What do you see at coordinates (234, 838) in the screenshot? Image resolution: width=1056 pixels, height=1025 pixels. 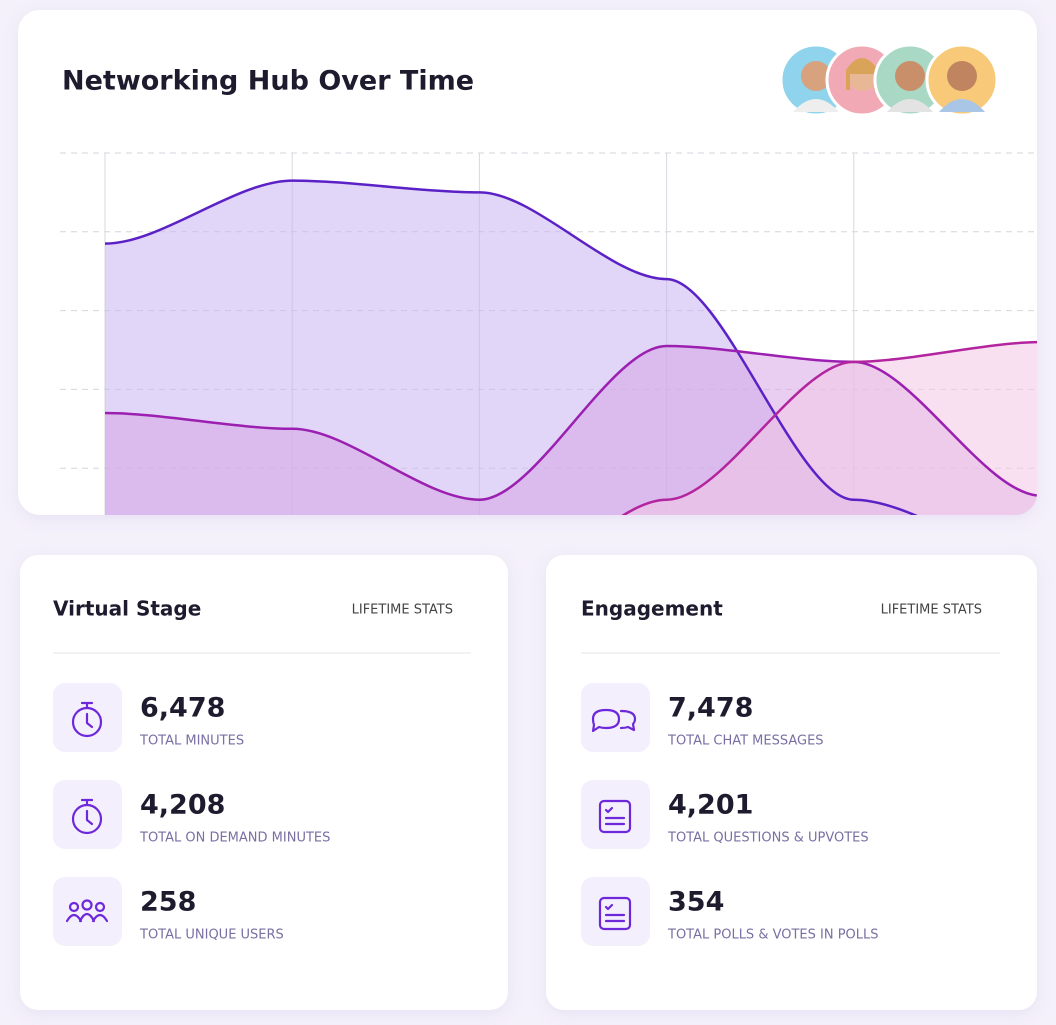 I see `stat-label: TOTAL ON DEMAND MINUTES` at bounding box center [234, 838].